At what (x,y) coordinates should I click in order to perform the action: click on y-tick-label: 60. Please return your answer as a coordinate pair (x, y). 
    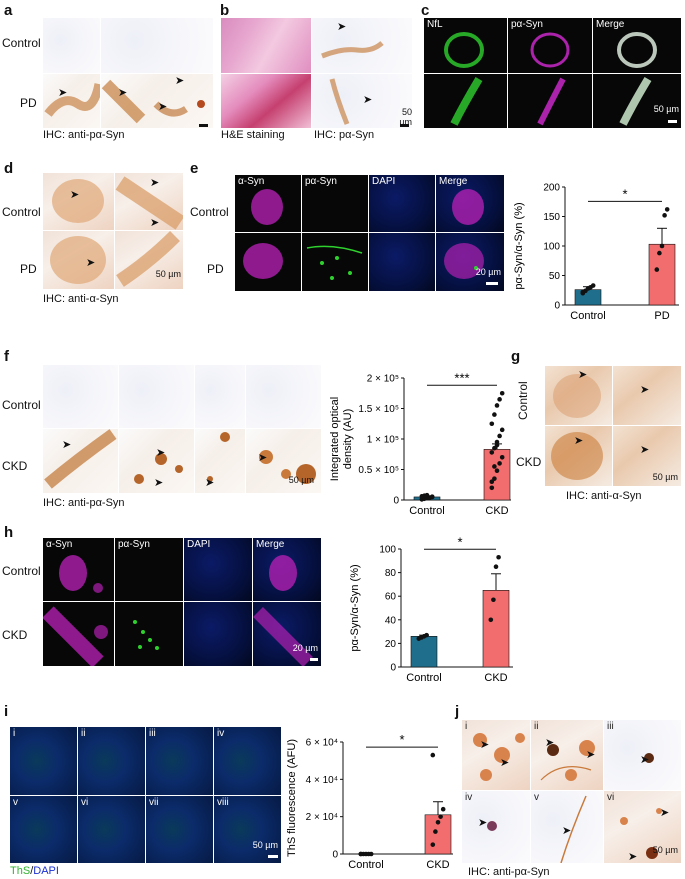
    Looking at the image, I should click on (391, 597).